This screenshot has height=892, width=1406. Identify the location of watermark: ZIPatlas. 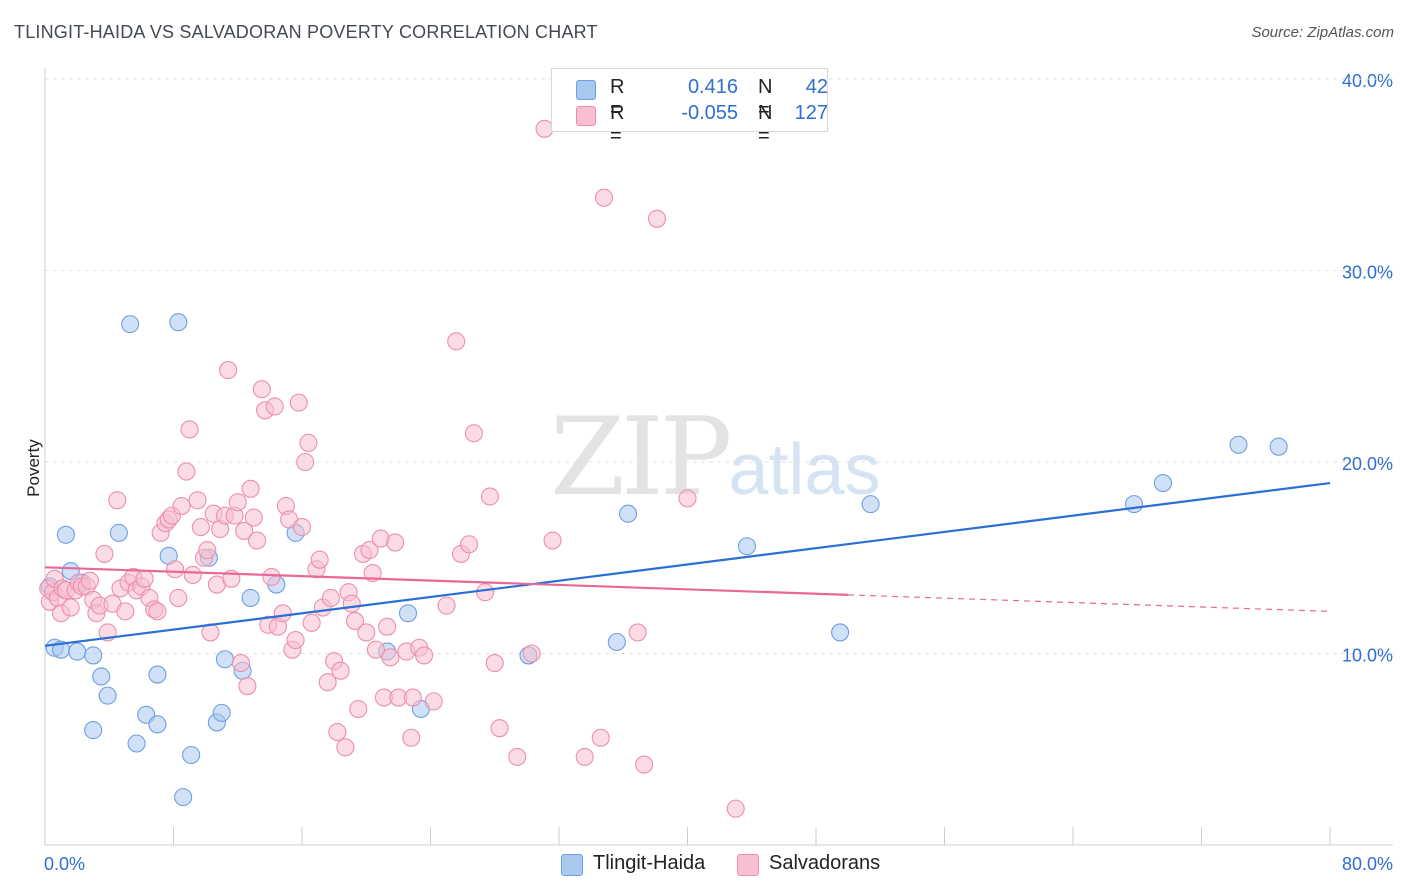
(715, 457).